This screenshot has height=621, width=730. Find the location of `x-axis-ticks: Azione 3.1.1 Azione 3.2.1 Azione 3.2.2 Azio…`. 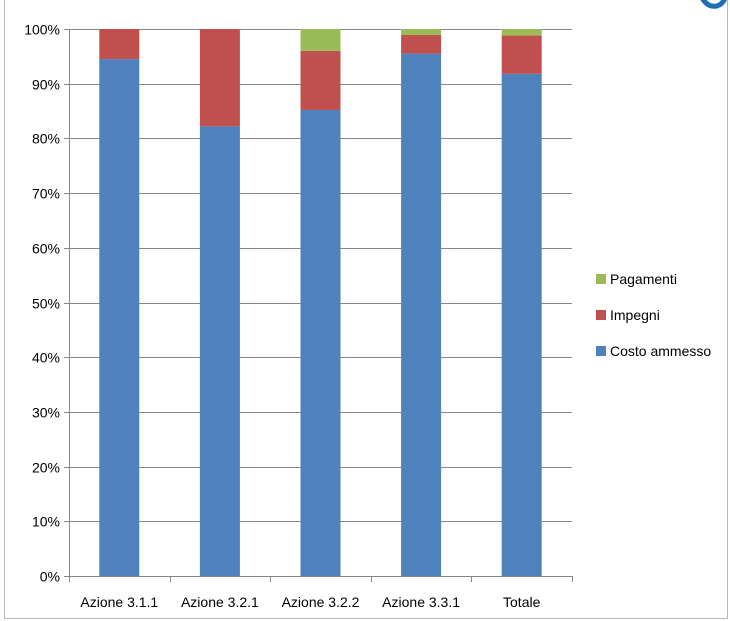

x-axis-ticks: Azione 3.1.1 Azione 3.2.1 Azione 3.2.2 Azio… is located at coordinates (321, 593).